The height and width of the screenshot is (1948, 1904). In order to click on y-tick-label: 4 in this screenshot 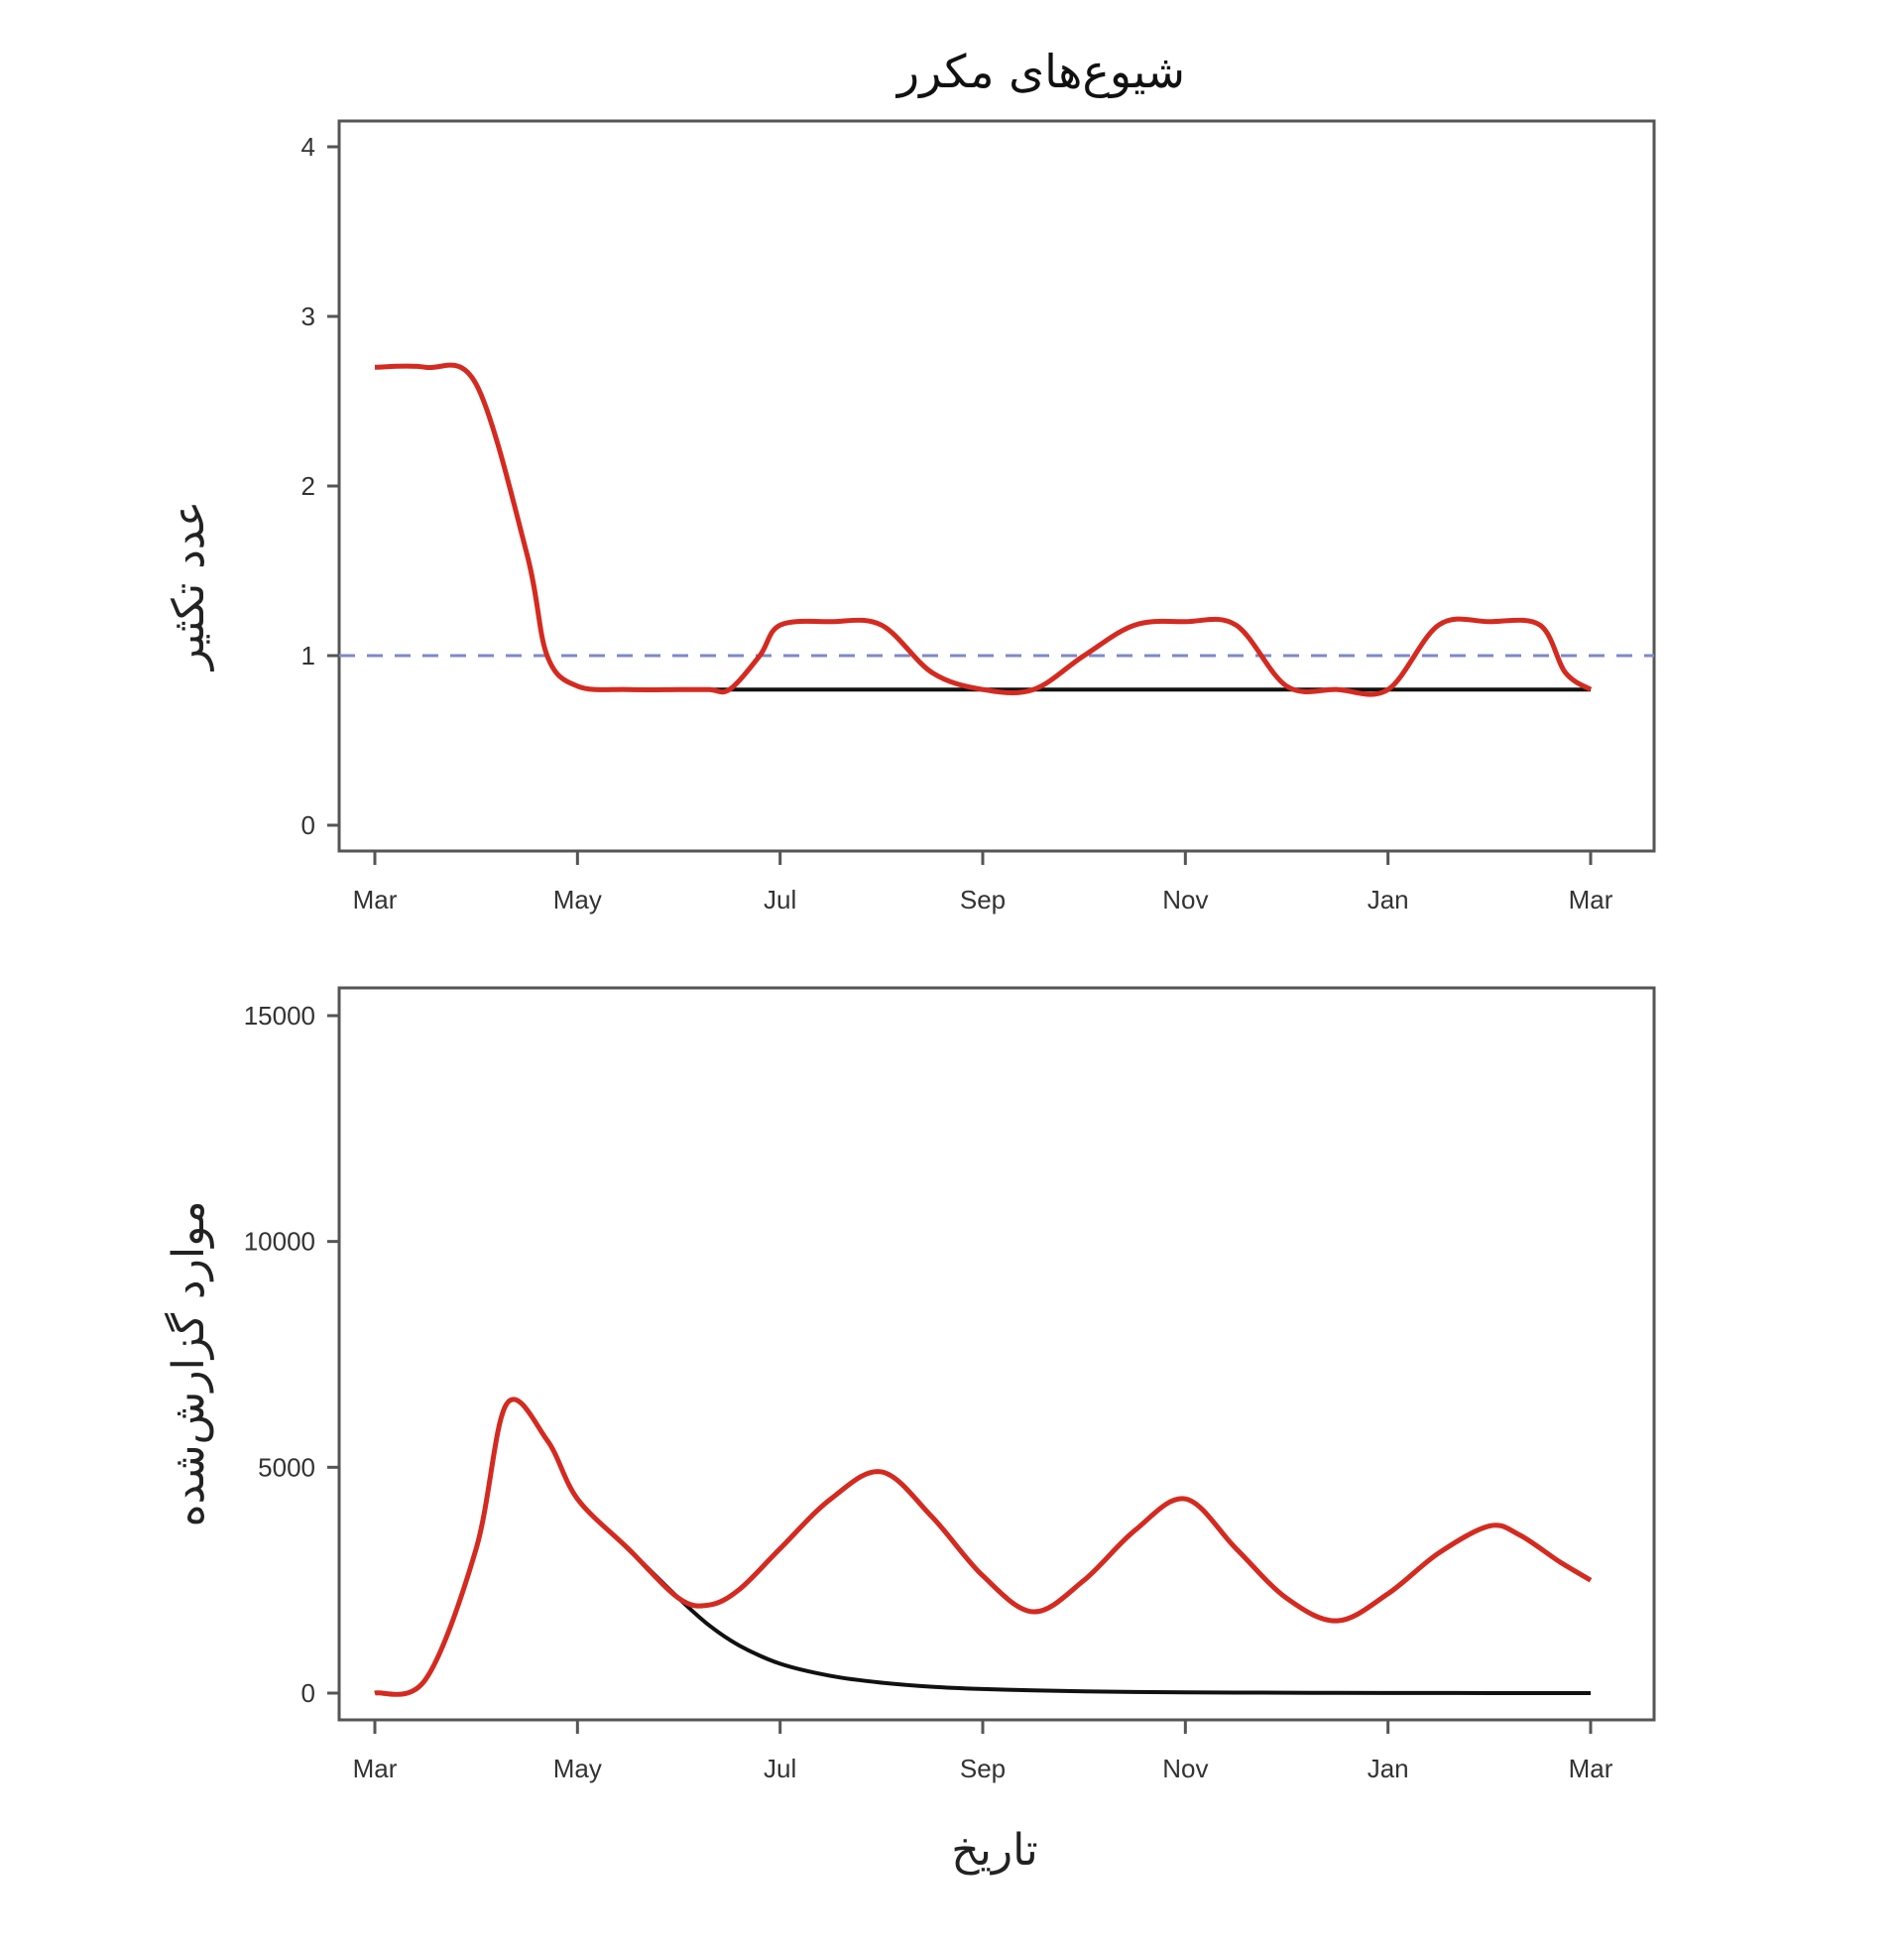, I will do `click(308, 147)`.